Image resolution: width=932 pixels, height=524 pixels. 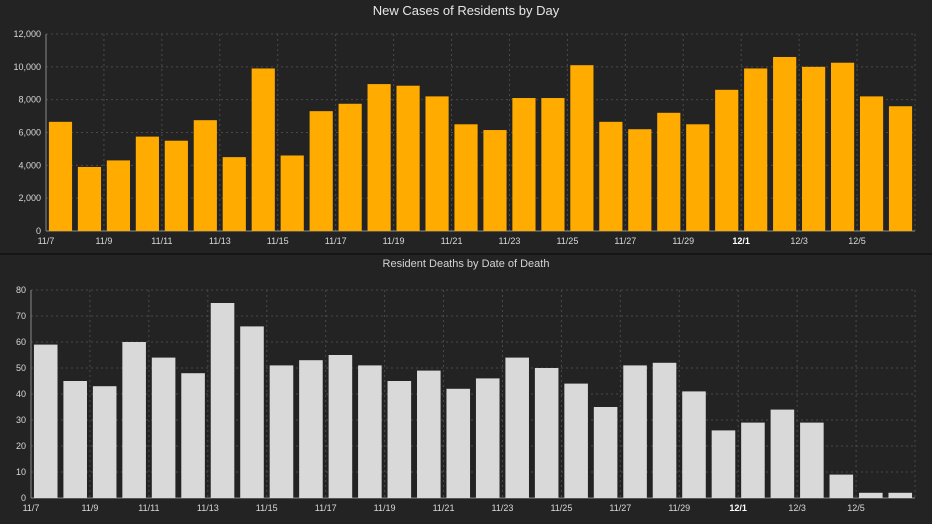 What do you see at coordinates (278, 241) in the screenshot?
I see `cases-x-tick-label: 11/15` at bounding box center [278, 241].